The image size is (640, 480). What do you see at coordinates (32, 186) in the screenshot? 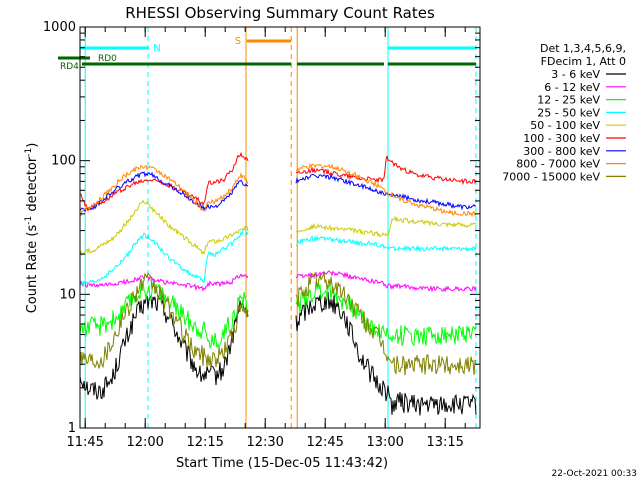
I see `y-axis-label-mid: detector` at bounding box center [32, 186].